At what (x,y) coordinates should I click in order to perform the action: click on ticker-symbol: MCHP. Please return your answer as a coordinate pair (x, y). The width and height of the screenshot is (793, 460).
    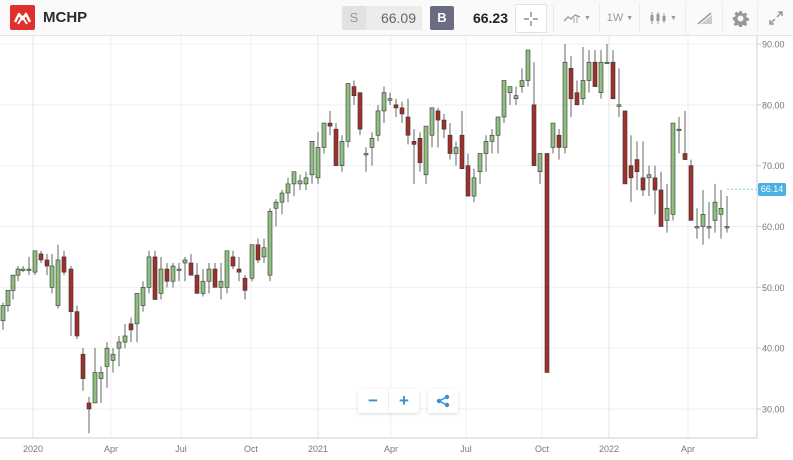
    Looking at the image, I should click on (65, 17).